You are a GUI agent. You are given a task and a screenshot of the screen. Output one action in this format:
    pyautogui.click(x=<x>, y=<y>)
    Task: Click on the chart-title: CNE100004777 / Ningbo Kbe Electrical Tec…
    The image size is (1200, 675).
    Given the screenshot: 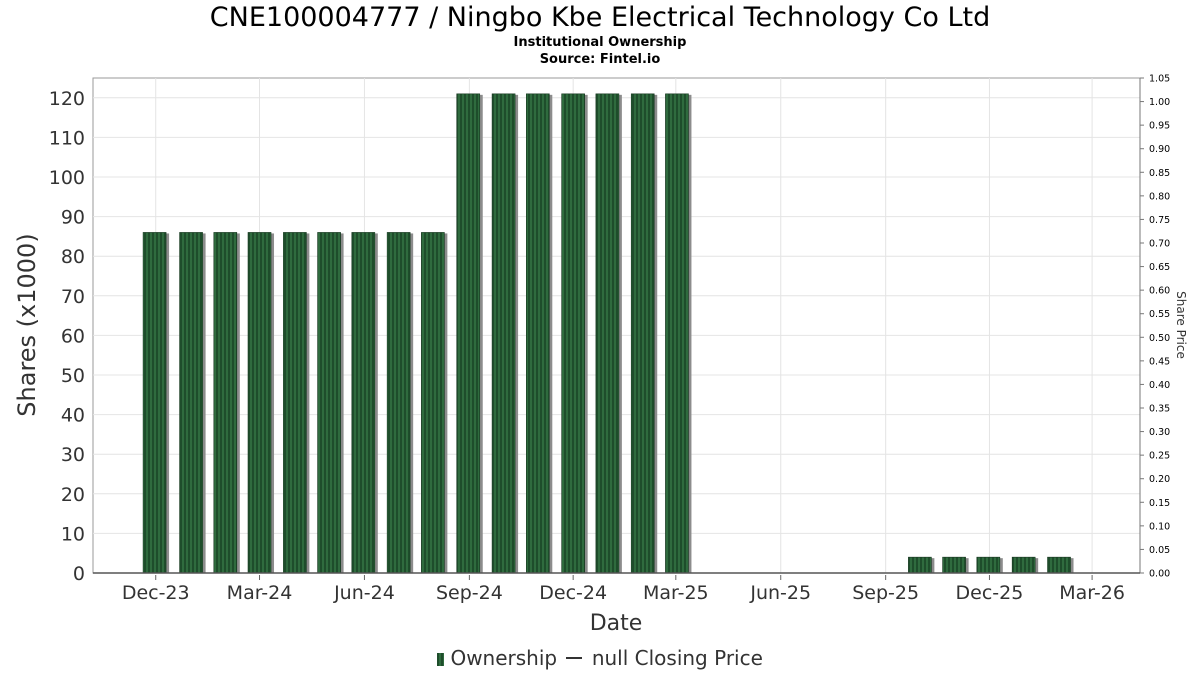 What is the action you would take?
    pyautogui.click(x=600, y=17)
    